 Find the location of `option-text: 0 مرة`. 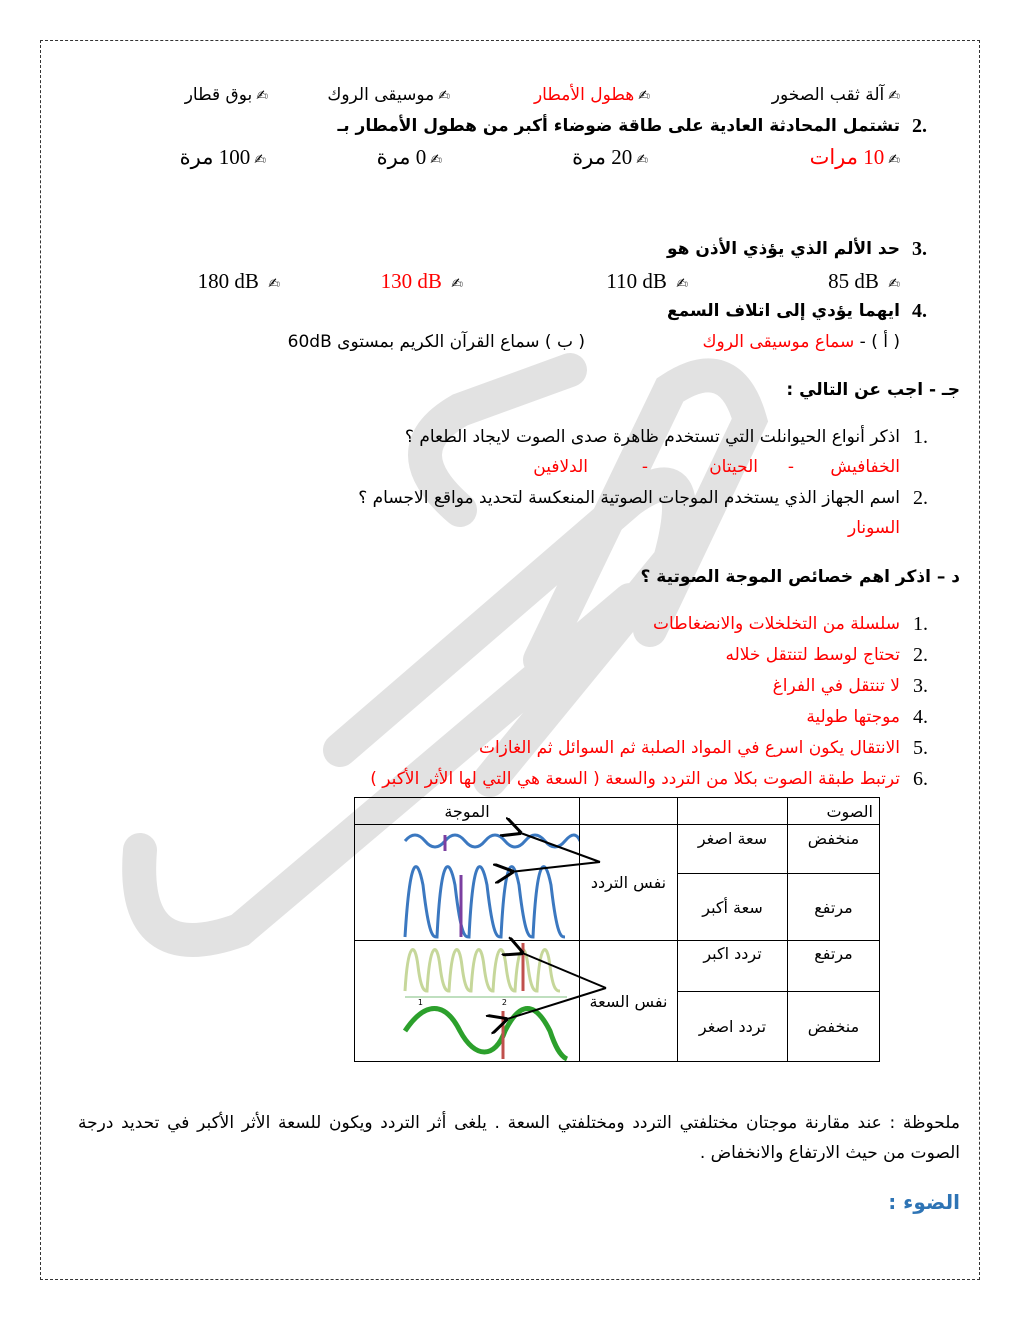

option-text: 0 مرة is located at coordinates (401, 157).